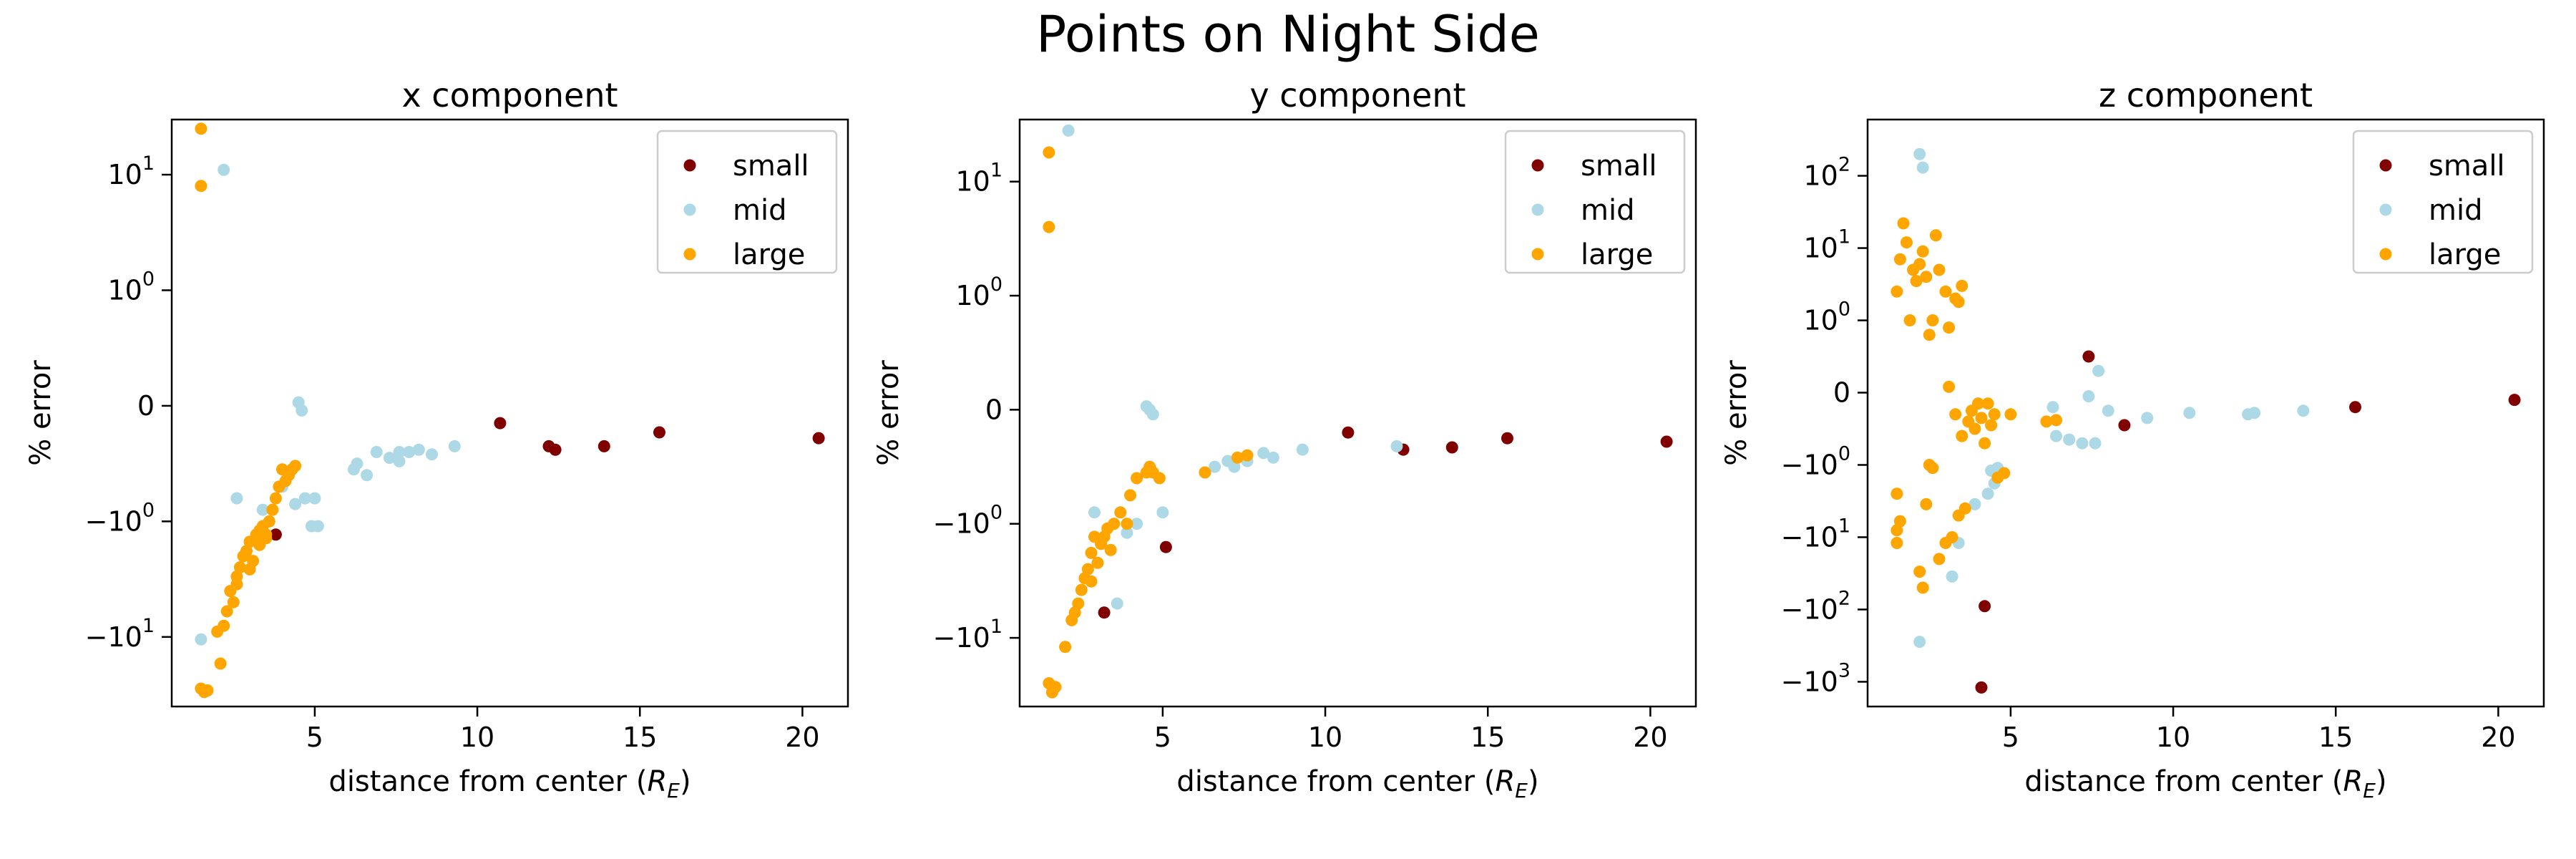  I want to click on x-tick-label: 15, so click(640, 737).